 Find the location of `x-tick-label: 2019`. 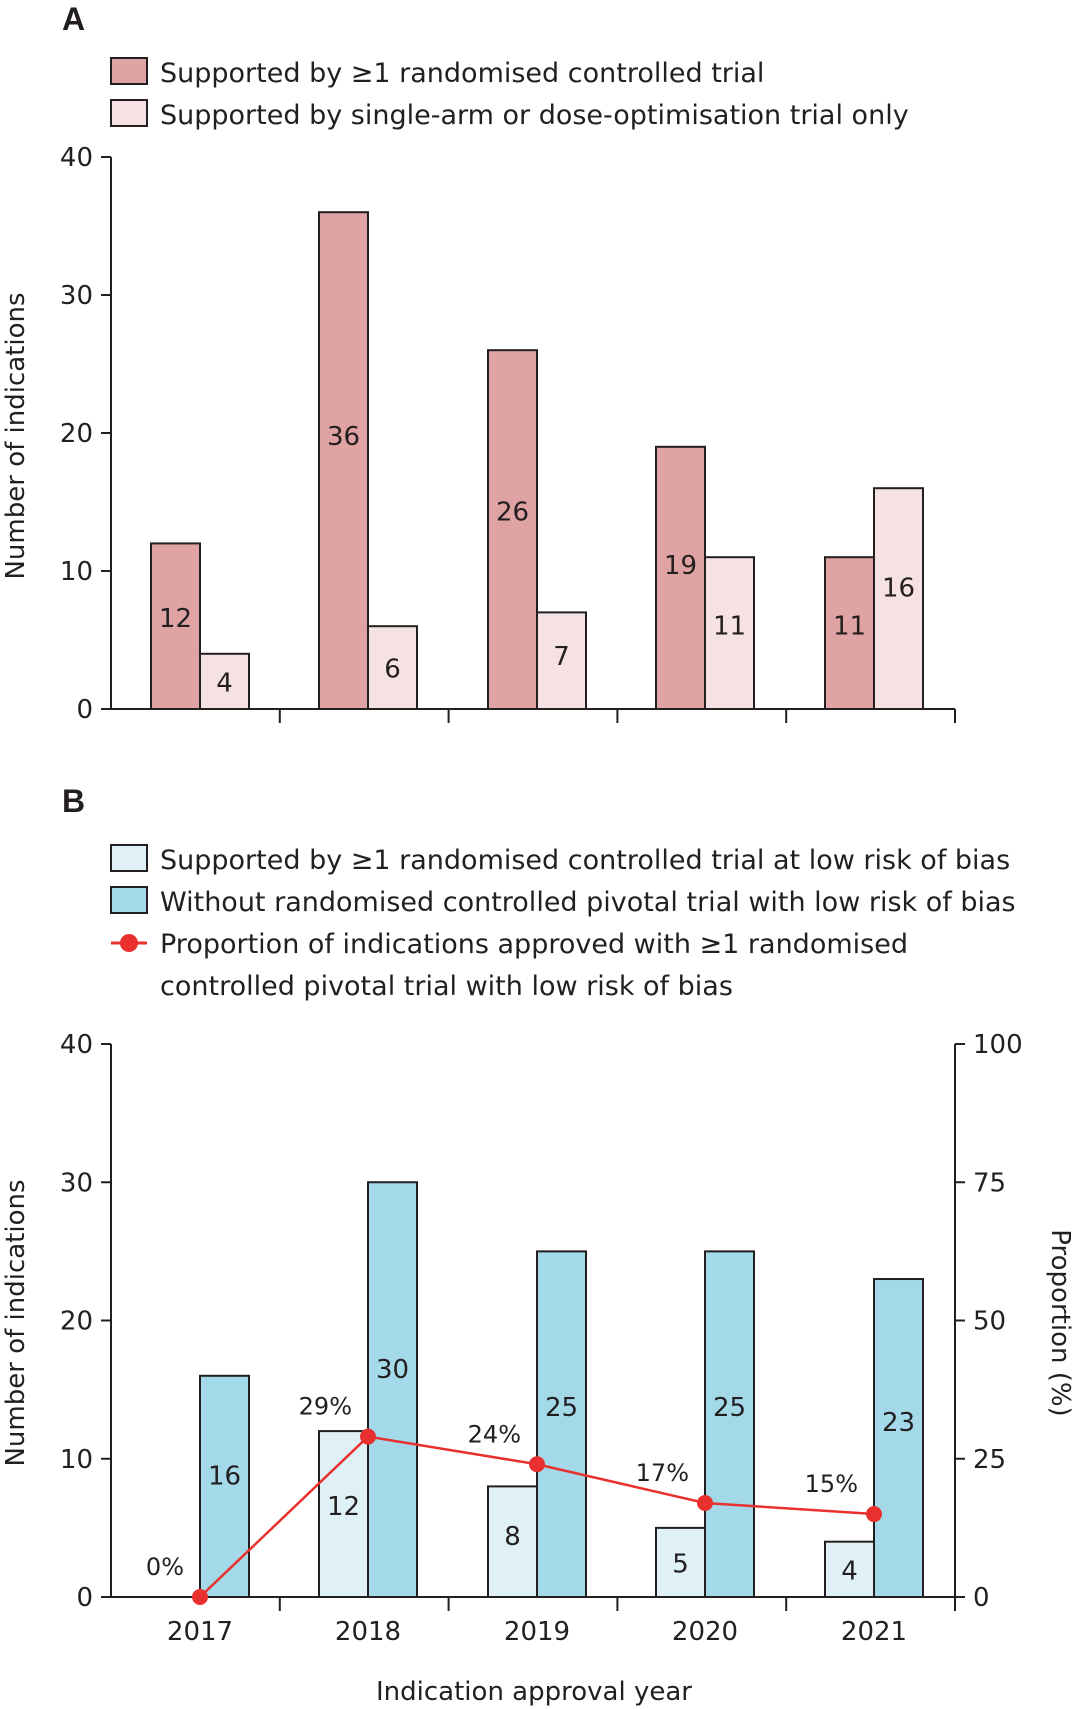

x-tick-label: 2019 is located at coordinates (537, 1632).